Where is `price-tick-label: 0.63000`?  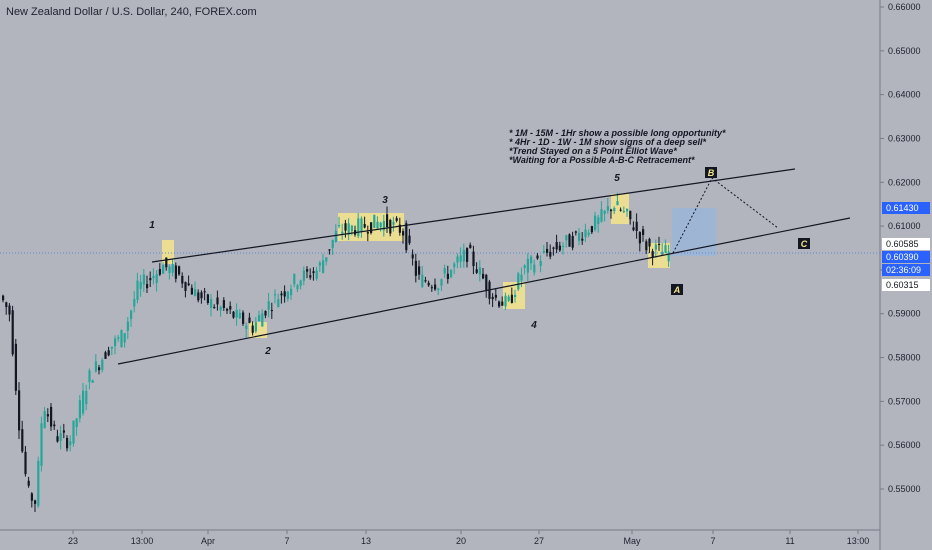
price-tick-label: 0.63000 is located at coordinates (904, 138).